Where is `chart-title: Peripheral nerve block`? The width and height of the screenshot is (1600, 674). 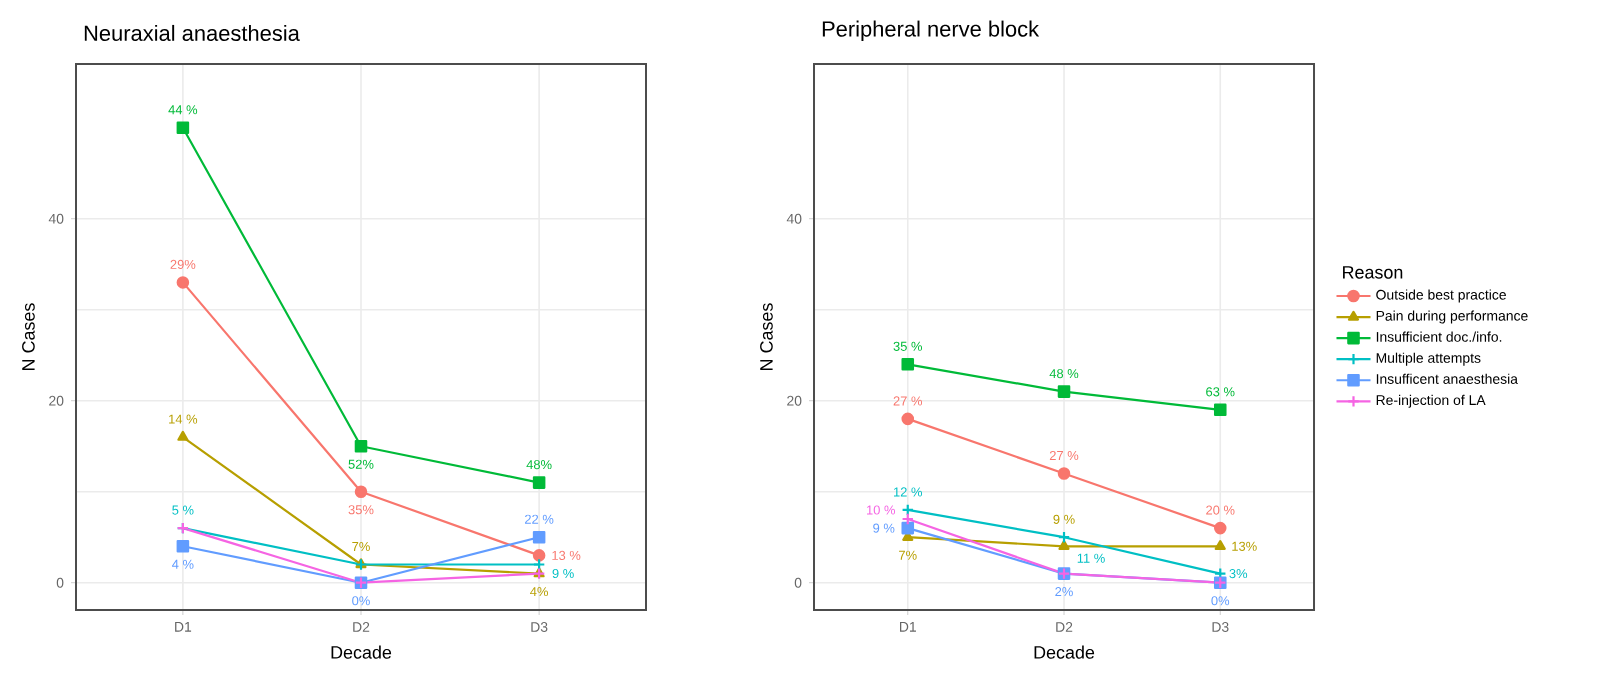
chart-title: Peripheral nerve block is located at coordinates (931, 30).